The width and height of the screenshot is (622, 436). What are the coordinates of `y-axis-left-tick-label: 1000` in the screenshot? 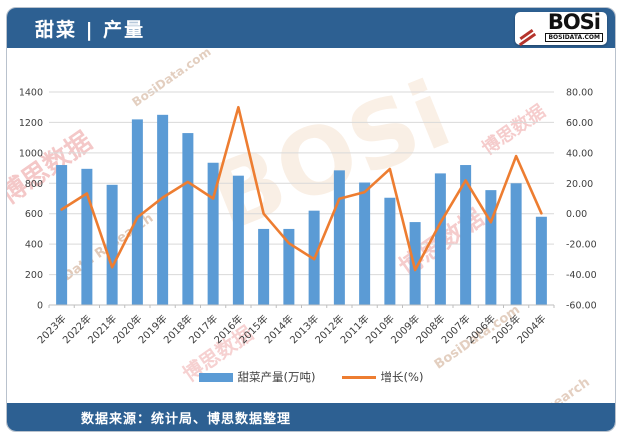 It's located at (31, 153).